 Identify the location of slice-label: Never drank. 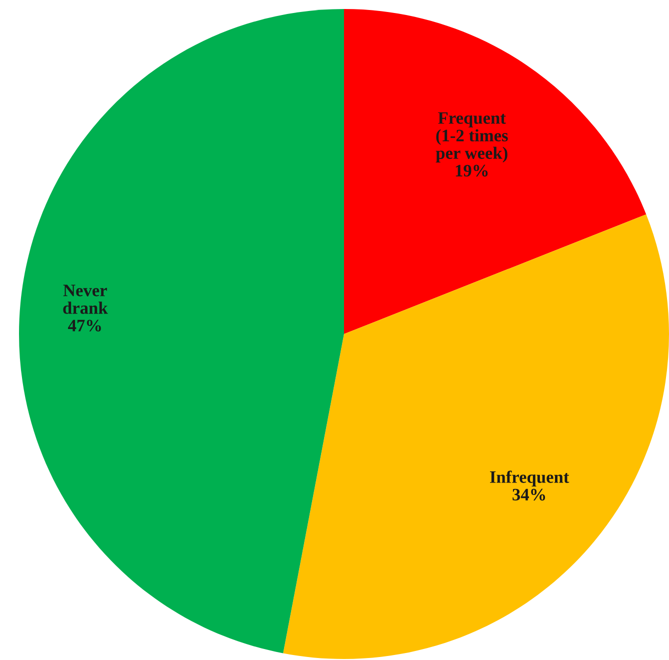
(85, 299).